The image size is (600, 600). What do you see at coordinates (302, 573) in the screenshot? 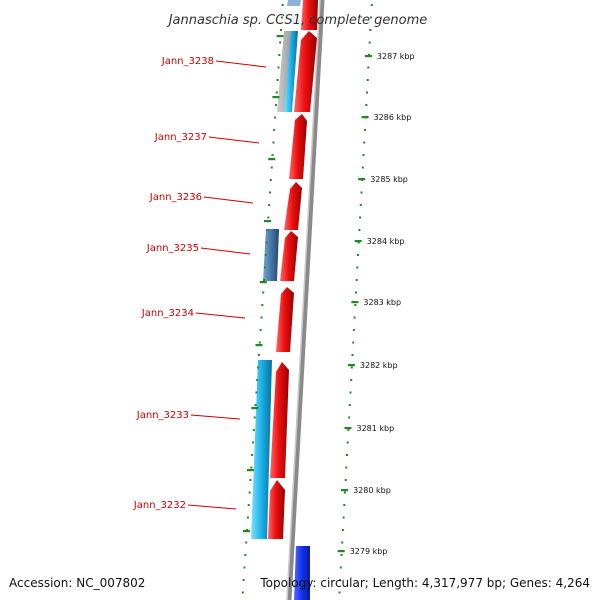
I see `cds-reverse-blue-bottom` at bounding box center [302, 573].